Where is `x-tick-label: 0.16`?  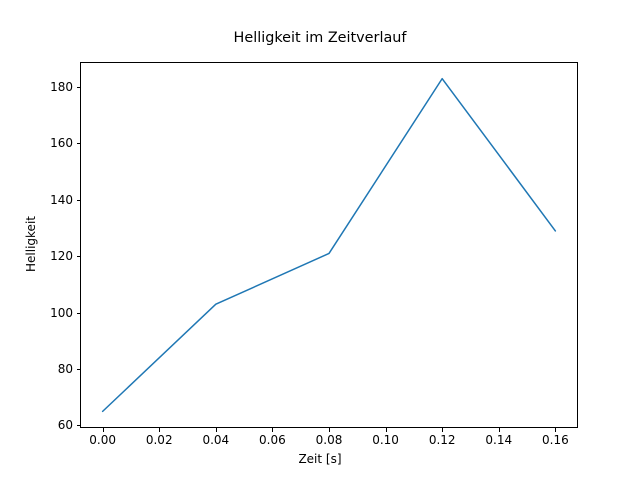 x-tick-label: 0.16 is located at coordinates (555, 440).